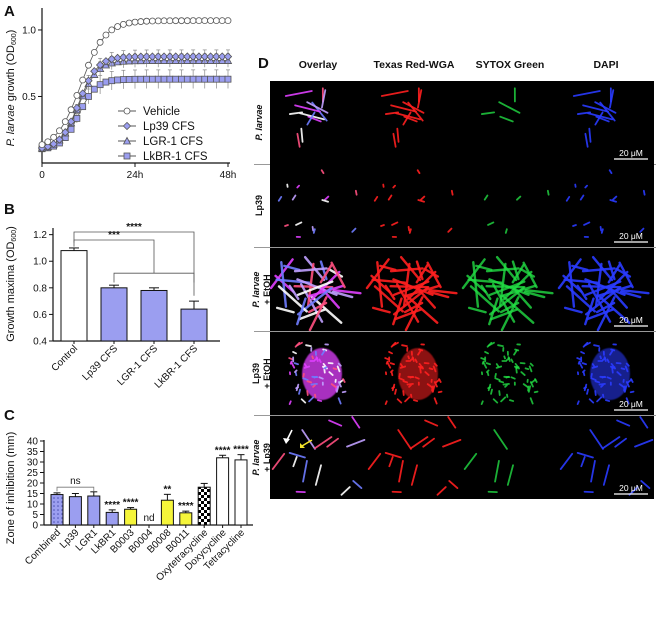  What do you see at coordinates (131, 517) in the screenshot?
I see `bar-b0003` at bounding box center [131, 517].